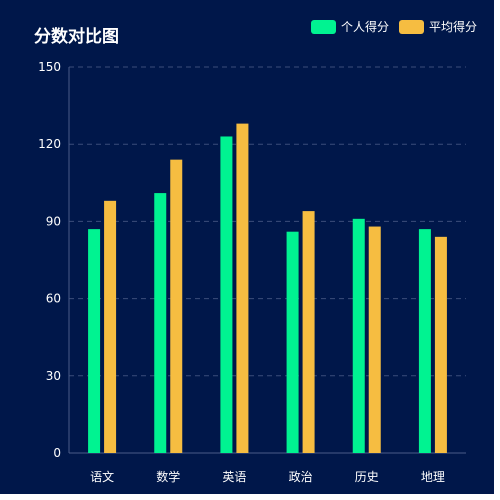  I want to click on y-tick-label: 120, so click(49, 144).